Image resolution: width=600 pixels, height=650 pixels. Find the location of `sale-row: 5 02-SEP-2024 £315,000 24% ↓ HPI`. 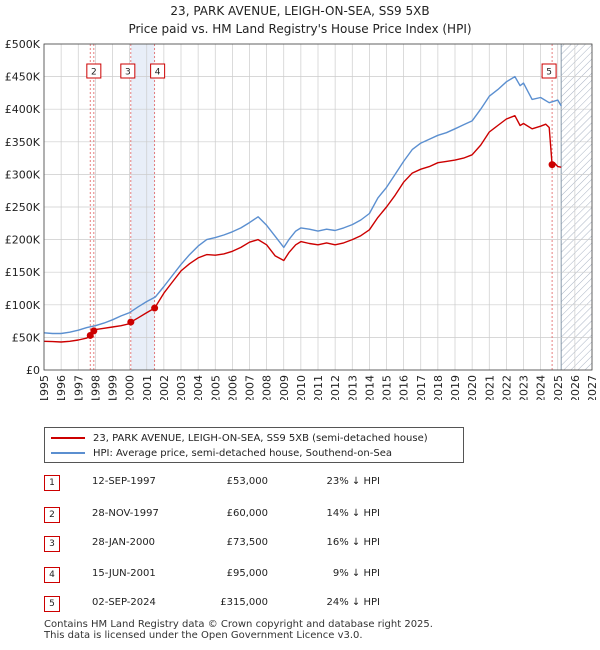

sale-row: 5 02-SEP-2024 £315,000 24% ↓ HPI is located at coordinates (224, 604).